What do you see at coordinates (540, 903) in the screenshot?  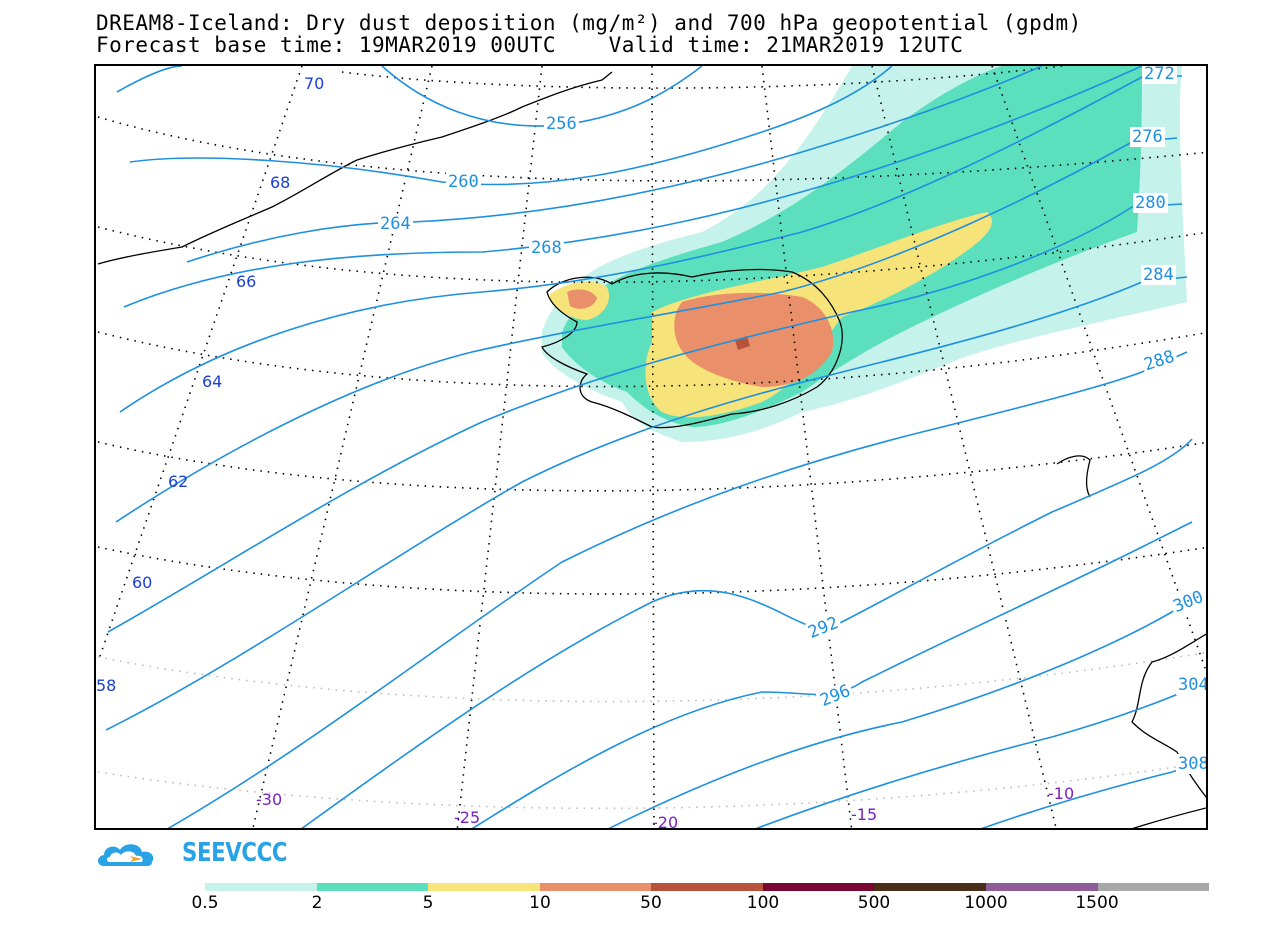 I see `legend-label: 10` at bounding box center [540, 903].